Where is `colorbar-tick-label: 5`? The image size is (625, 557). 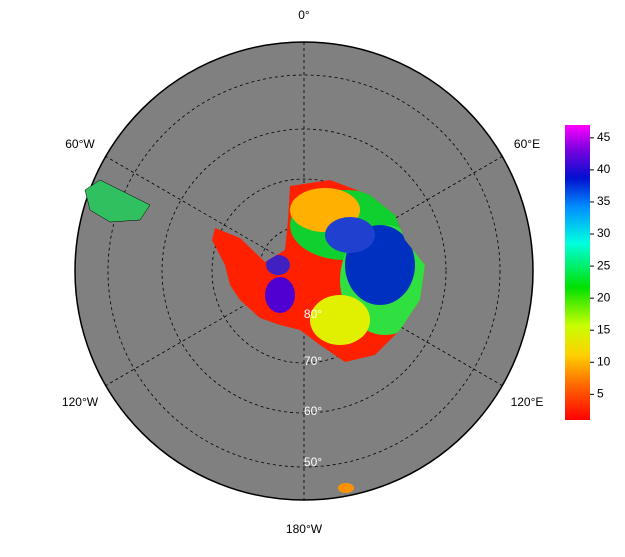
colorbar-tick-label: 5 is located at coordinates (600, 394).